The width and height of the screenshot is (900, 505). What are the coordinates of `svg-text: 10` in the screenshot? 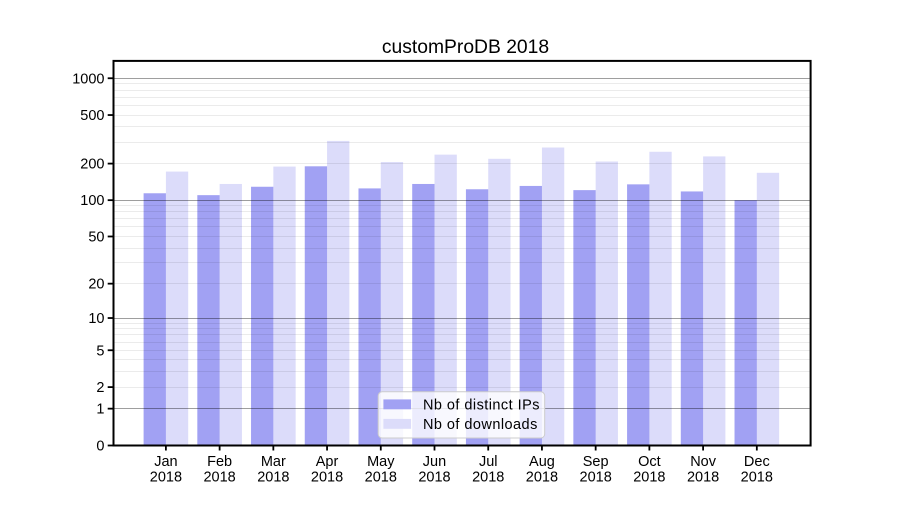 It's located at (96, 319).